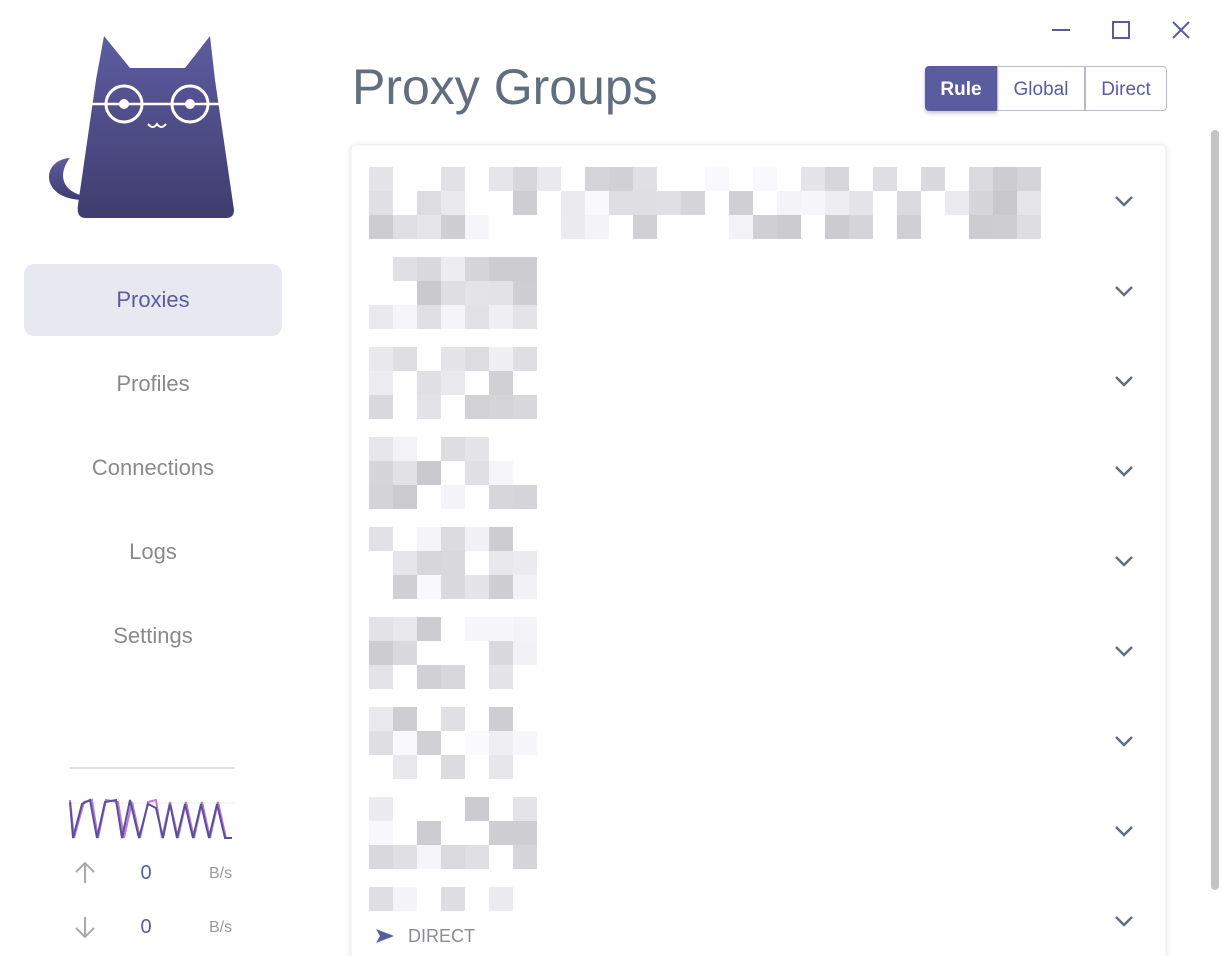 Image resolution: width=1222 pixels, height=956 pixels. Describe the element at coordinates (153, 300) in the screenshot. I see `nav-item: Proxies` at that location.